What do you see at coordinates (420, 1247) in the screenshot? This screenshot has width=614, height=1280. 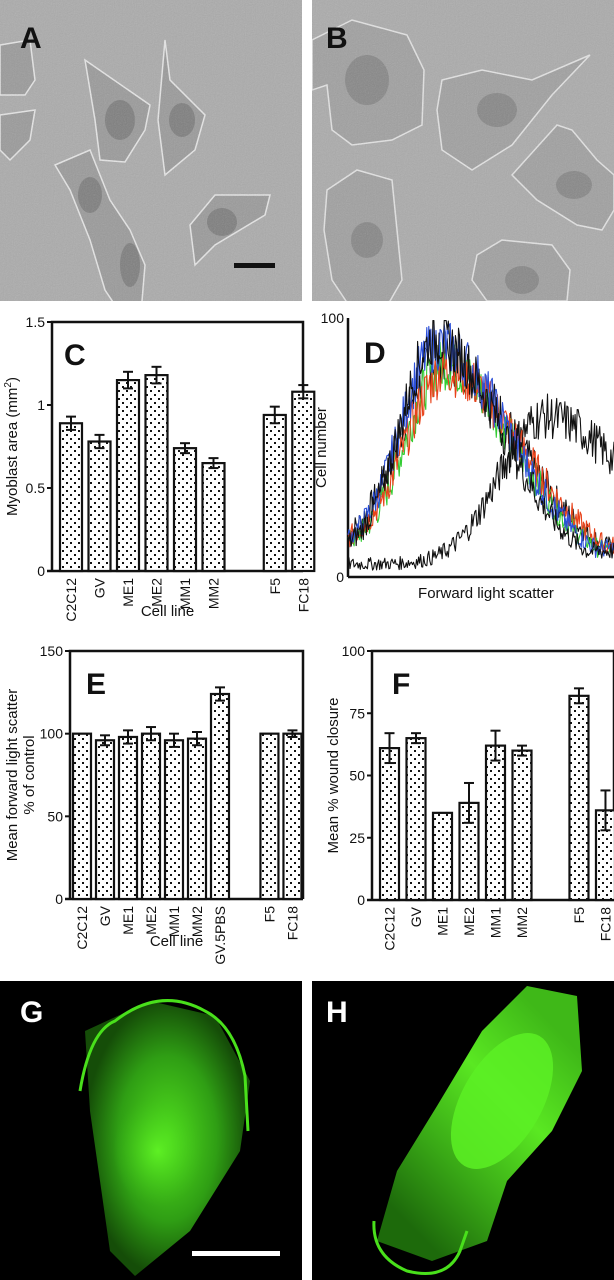 I see `membrane-ruffle` at bounding box center [420, 1247].